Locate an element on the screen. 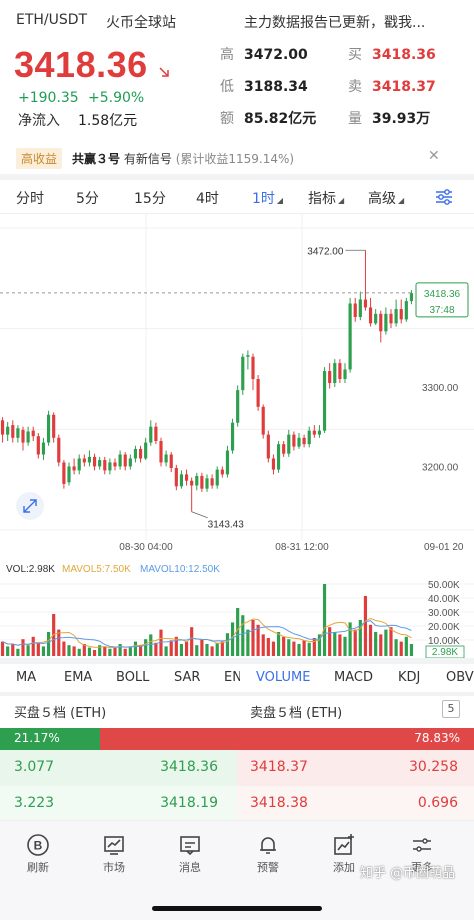  banner-text: 共赢３号 有新信号 (累计收益1159.14%) is located at coordinates (183, 158).